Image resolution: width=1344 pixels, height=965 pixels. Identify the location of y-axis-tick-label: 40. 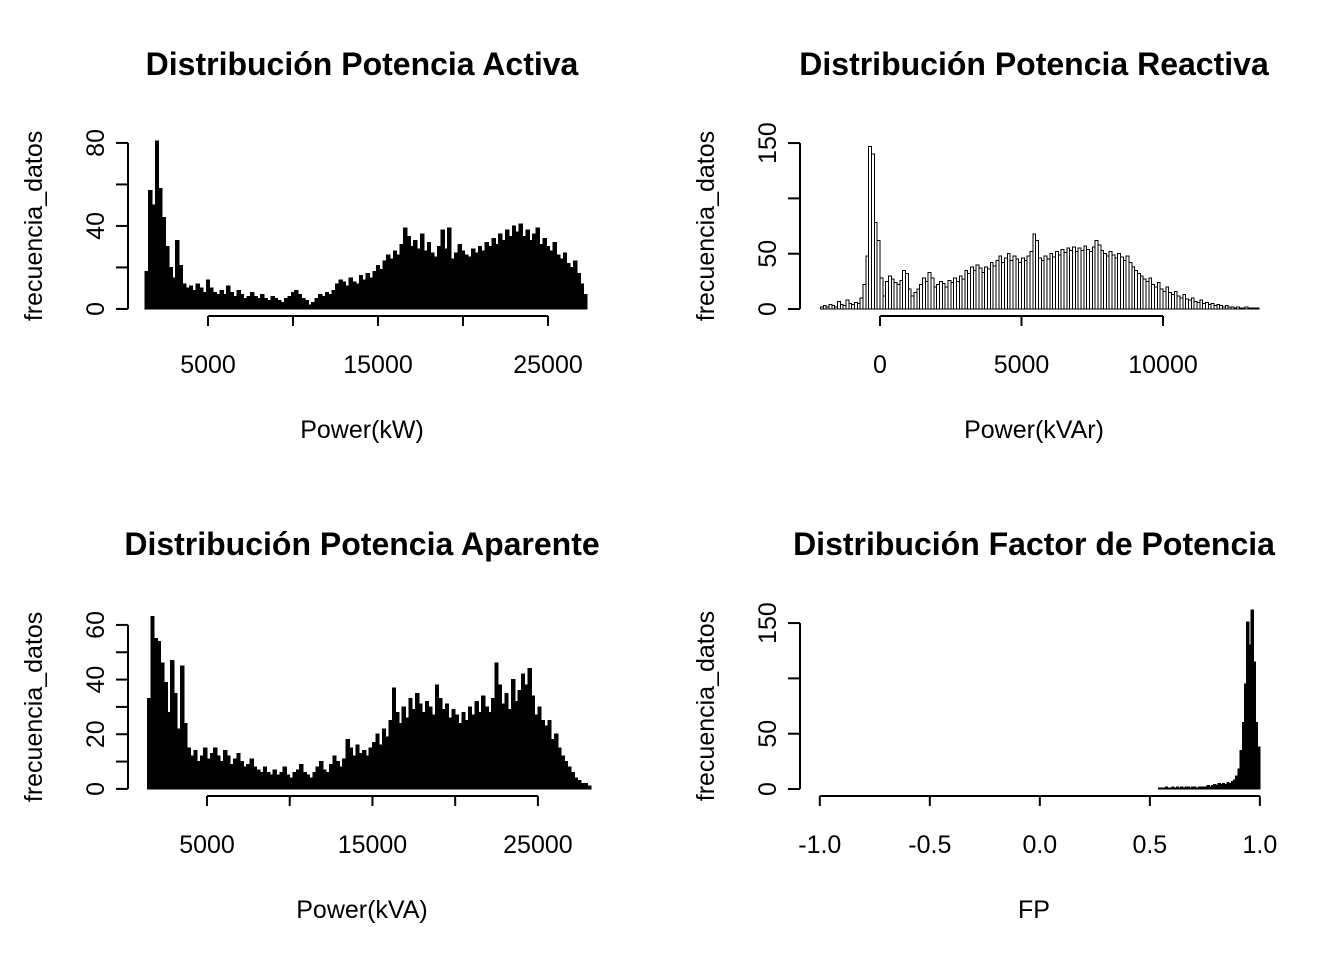
(96, 226).